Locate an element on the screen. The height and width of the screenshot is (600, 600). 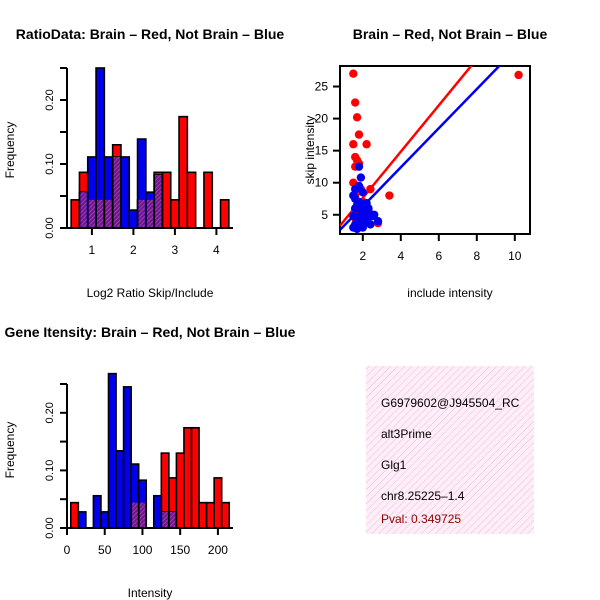
info-event-type: alt3Prime is located at coordinates (406, 434).